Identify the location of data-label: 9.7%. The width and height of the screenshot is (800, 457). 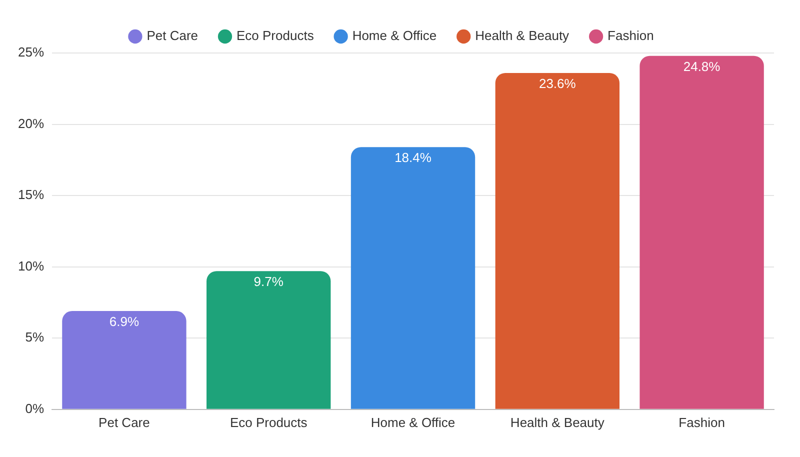
(269, 282).